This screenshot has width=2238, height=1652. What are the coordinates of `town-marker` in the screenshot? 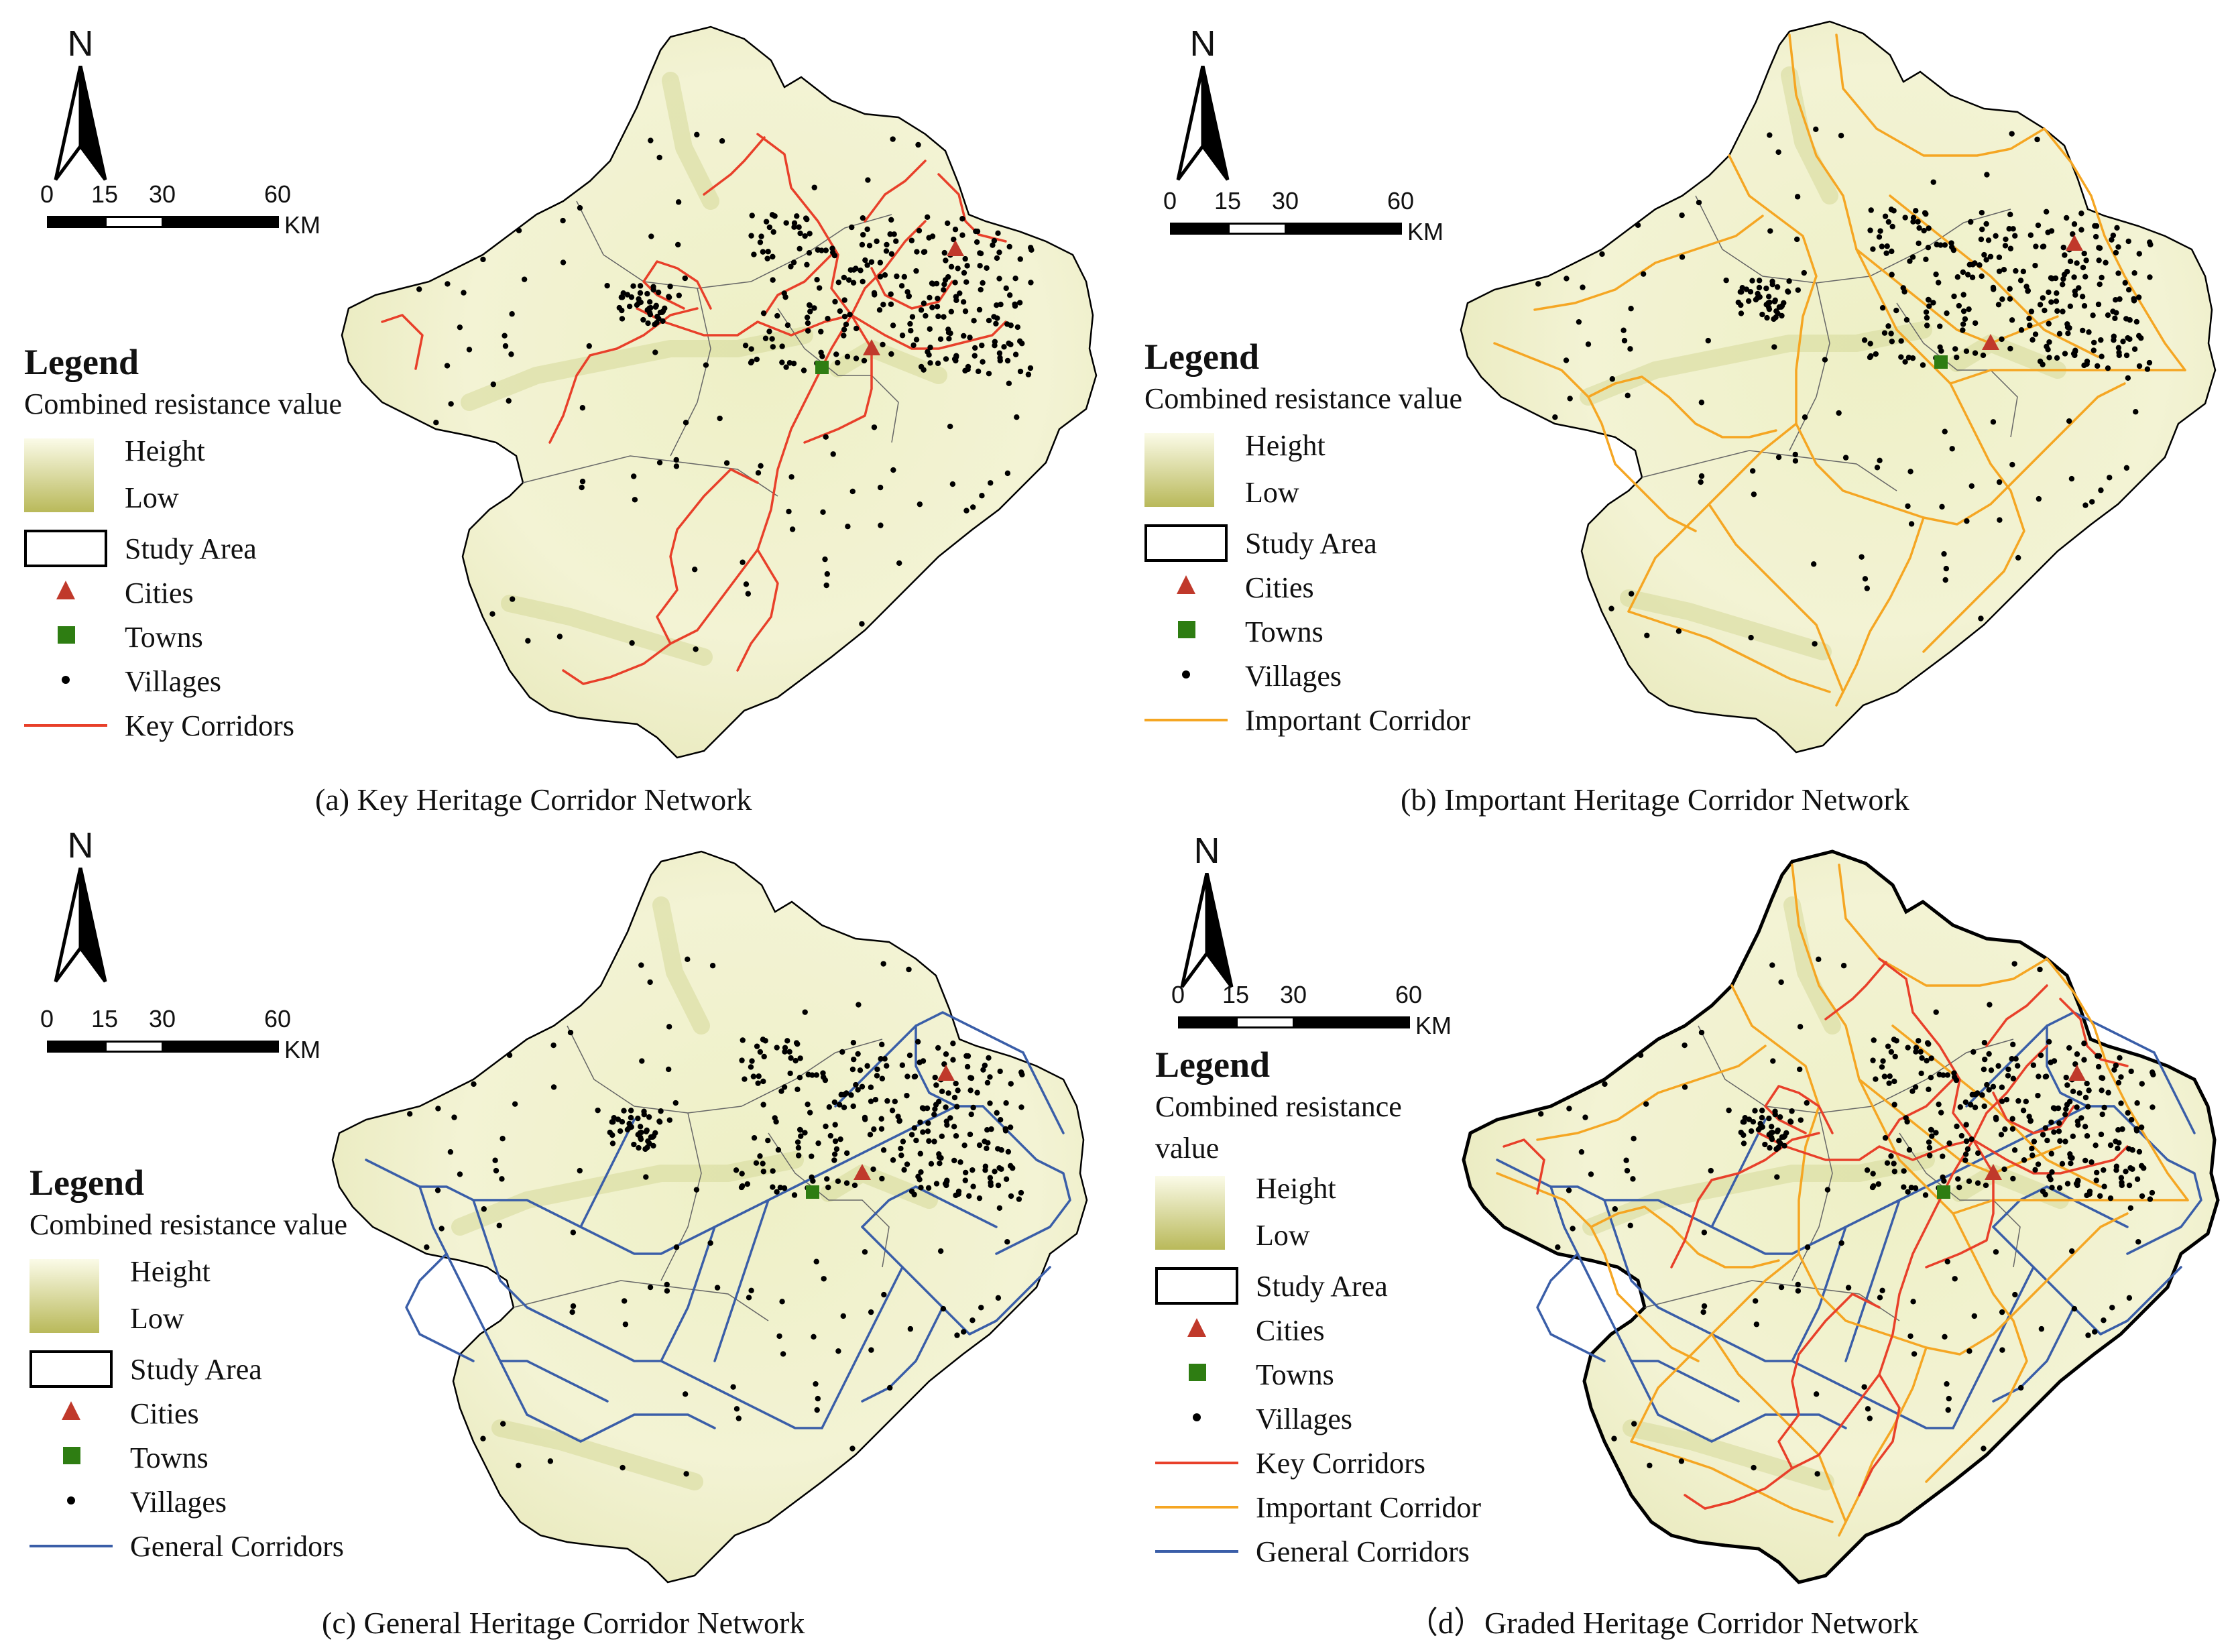 It's located at (1941, 362).